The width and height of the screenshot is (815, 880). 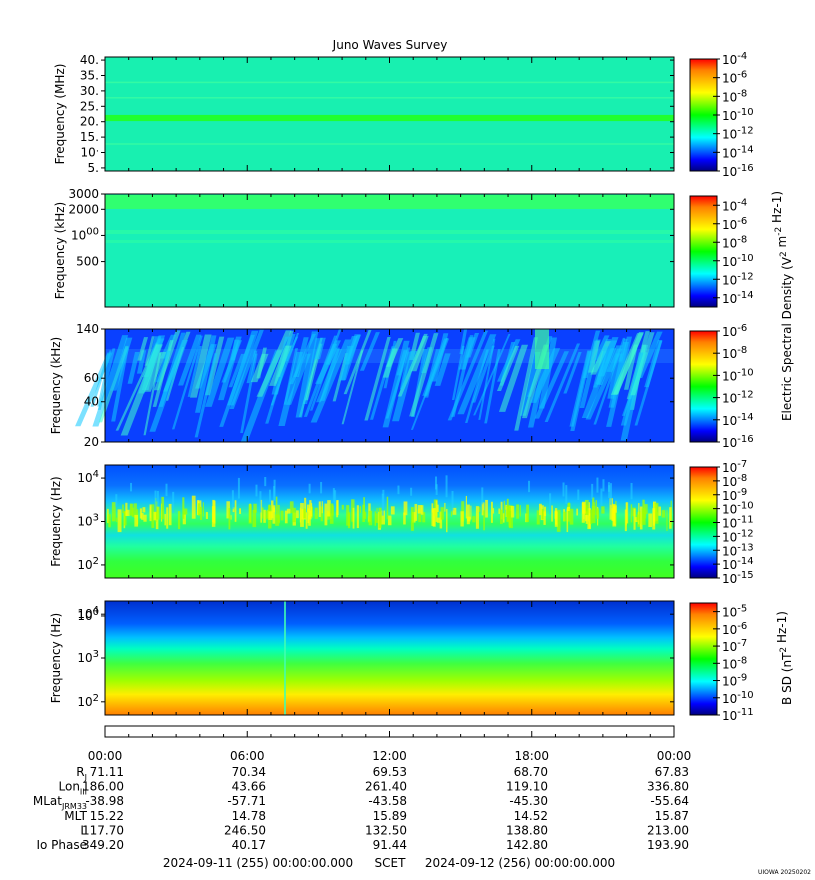 What do you see at coordinates (390, 816) in the screenshot?
I see `ephemeris-value: 15.89` at bounding box center [390, 816].